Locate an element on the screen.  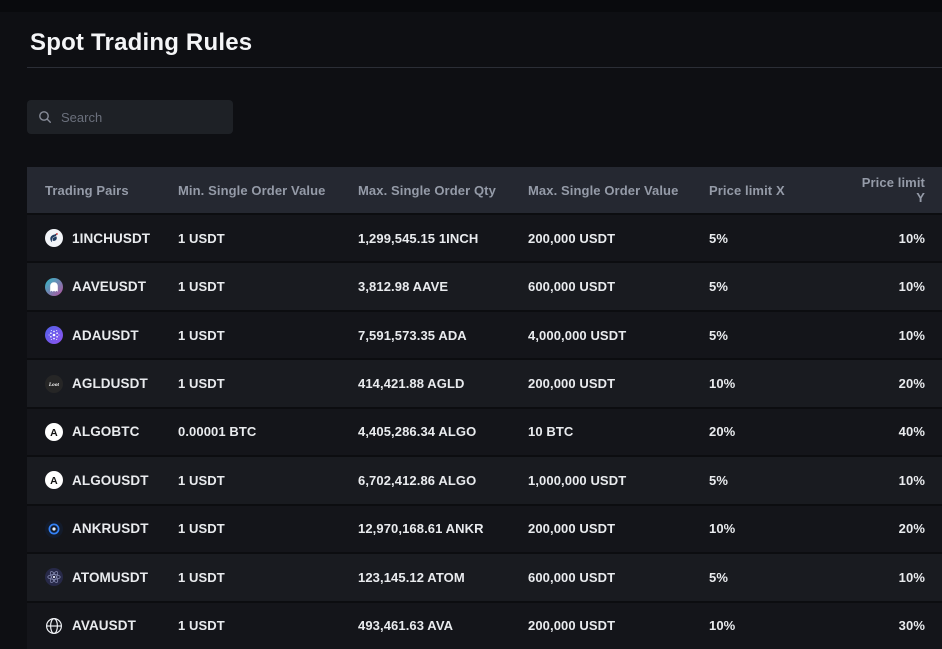
price-limit-x: 20% is located at coordinates (722, 432).